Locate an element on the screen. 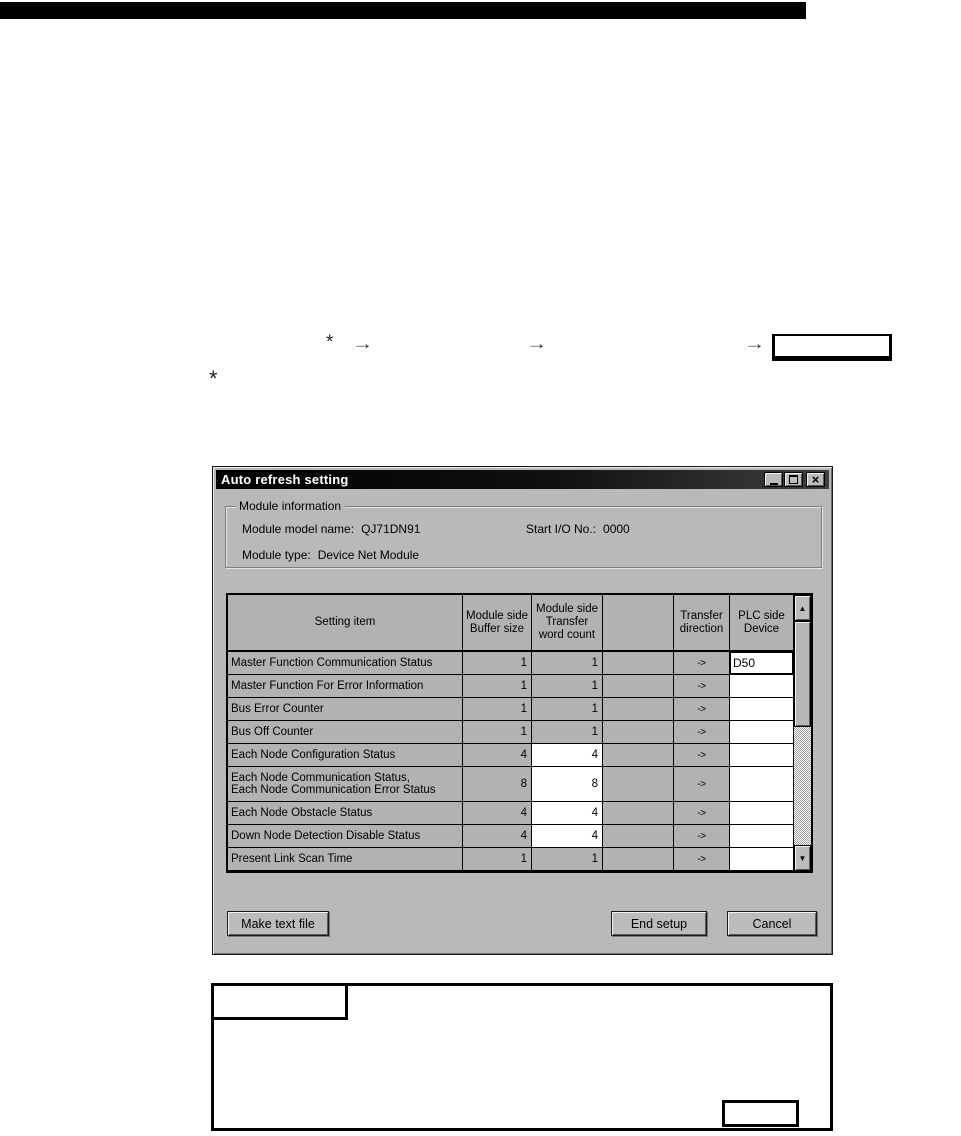 This screenshot has width=961, height=1136. module-type-value: Device Net Module is located at coordinates (368, 555).